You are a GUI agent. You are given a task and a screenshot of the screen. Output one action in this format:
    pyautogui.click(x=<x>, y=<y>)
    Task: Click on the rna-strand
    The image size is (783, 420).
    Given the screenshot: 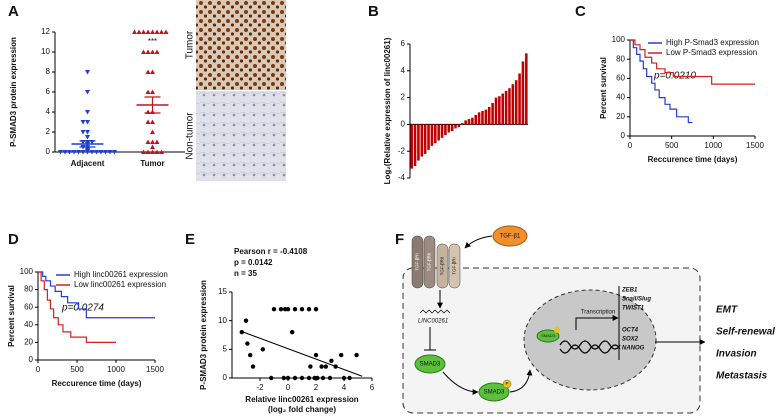 What is the action you would take?
    pyautogui.click(x=435, y=311)
    